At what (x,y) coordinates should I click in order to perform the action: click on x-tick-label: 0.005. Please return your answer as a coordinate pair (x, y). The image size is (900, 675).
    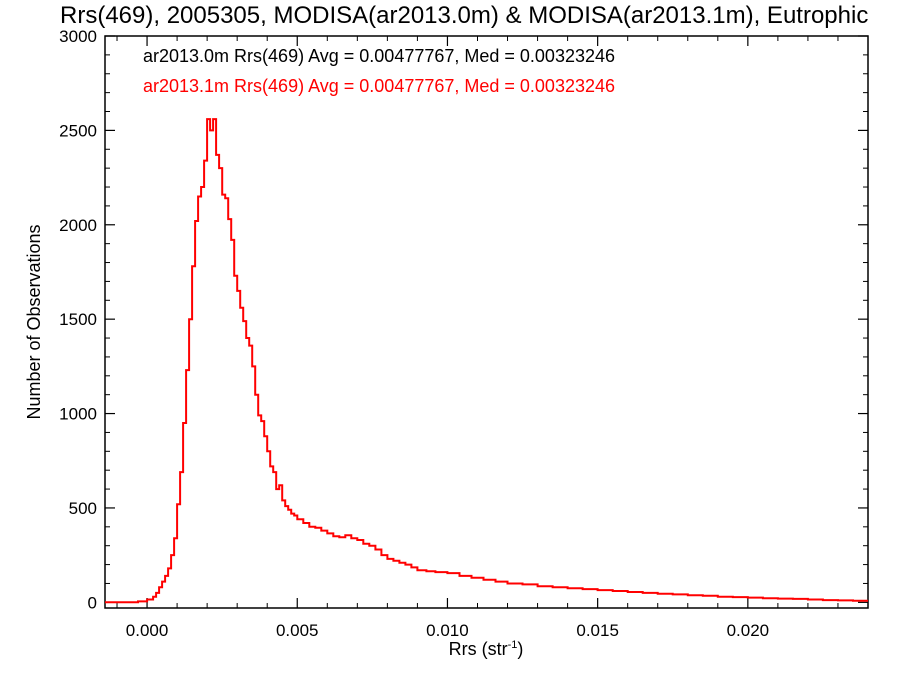
    Looking at the image, I should click on (297, 630).